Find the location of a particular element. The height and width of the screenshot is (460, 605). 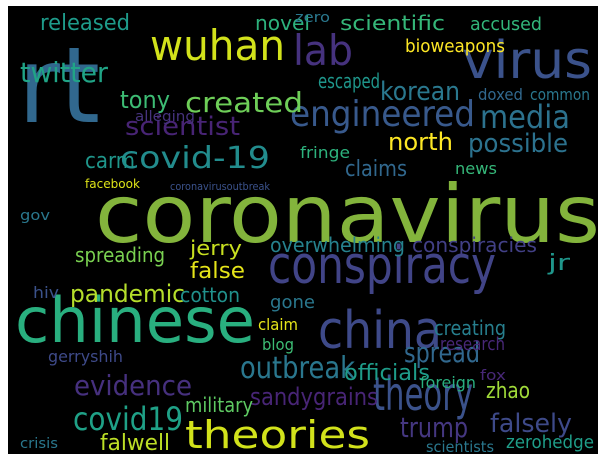

word: scientific is located at coordinates (392, 23).